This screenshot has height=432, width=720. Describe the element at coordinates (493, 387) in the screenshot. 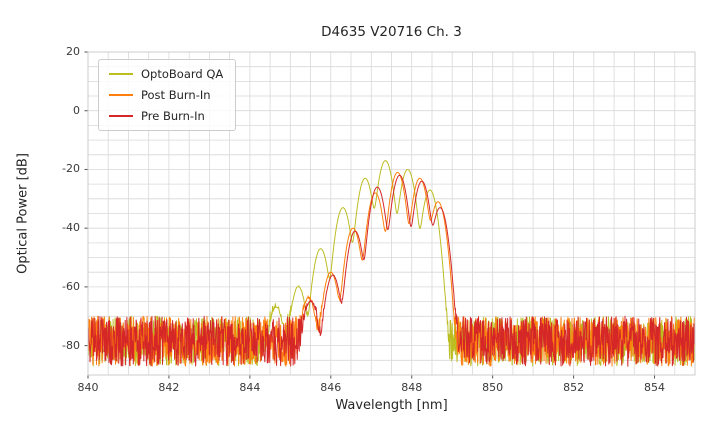

I see `x-tick-label: 850` at that location.